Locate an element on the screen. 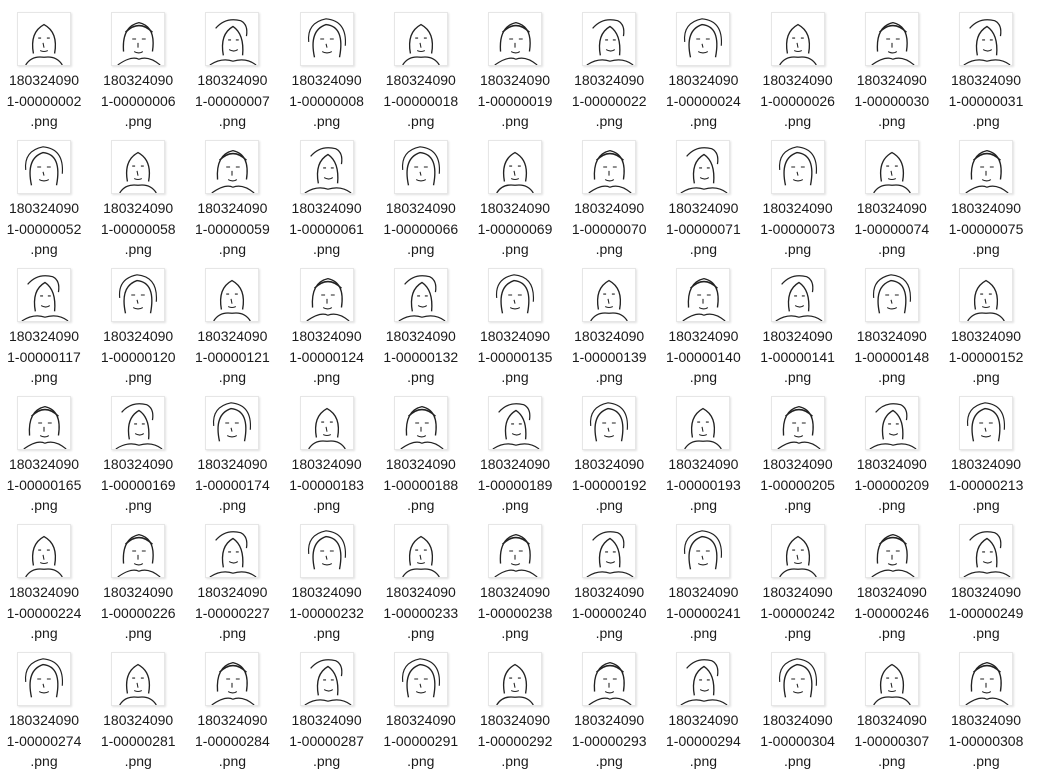  file-item: 180324090 1-00000241 .png is located at coordinates (703, 576).